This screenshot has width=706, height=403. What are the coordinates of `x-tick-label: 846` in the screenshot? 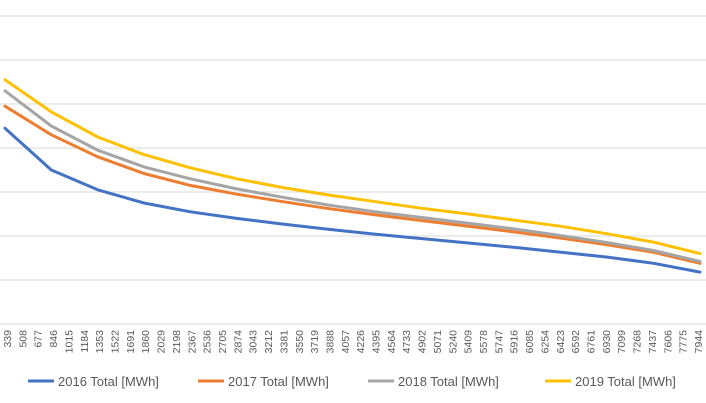 It's located at (54, 339).